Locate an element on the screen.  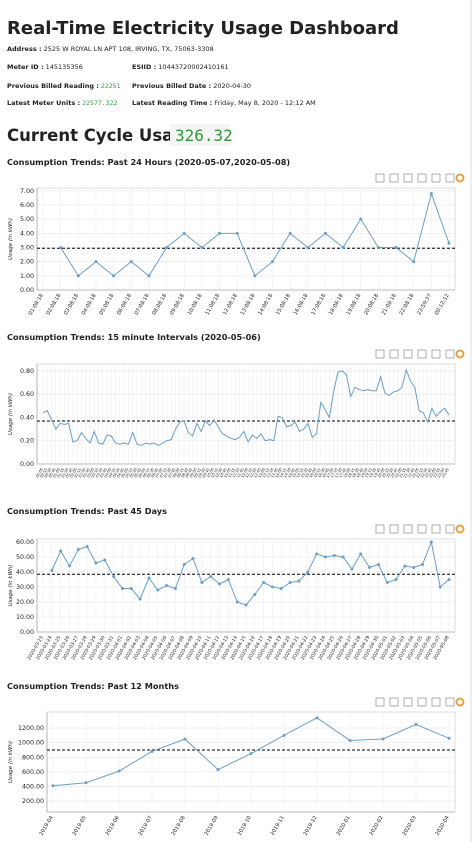
y-tick-label: 0.40 is located at coordinates (27, 417).